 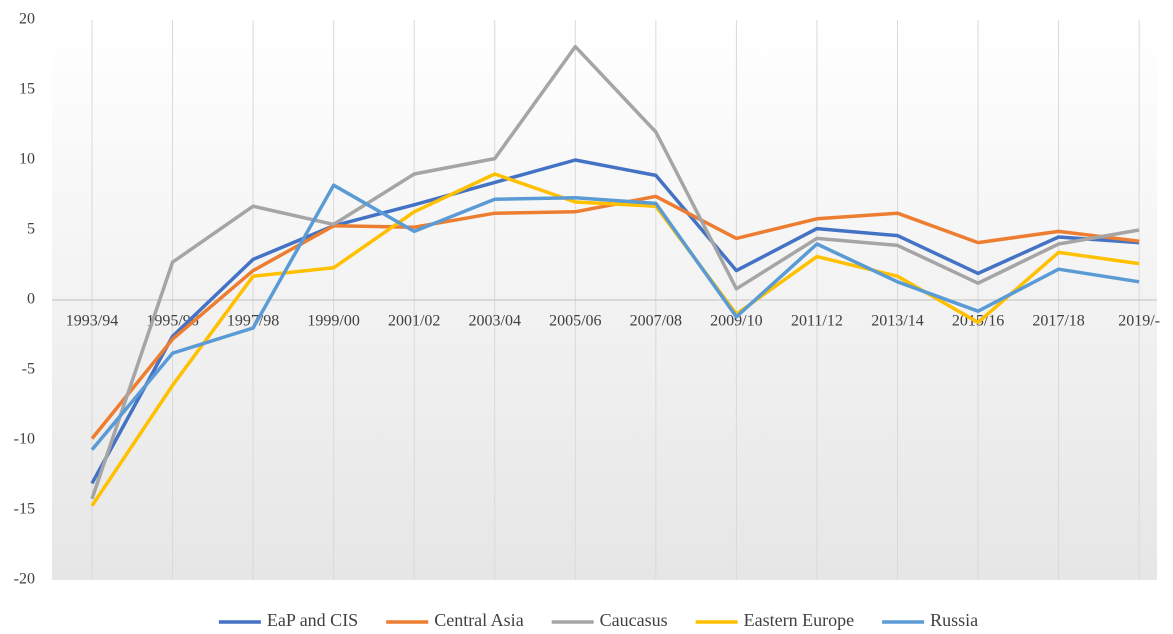 What do you see at coordinates (634, 620) in the screenshot?
I see `legend-label: Caucasus` at bounding box center [634, 620].